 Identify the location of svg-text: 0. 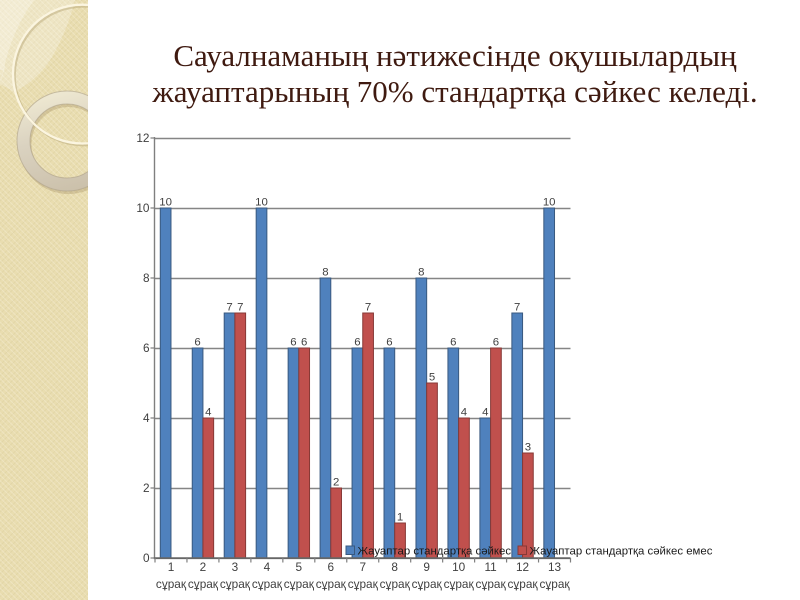
(146, 558).